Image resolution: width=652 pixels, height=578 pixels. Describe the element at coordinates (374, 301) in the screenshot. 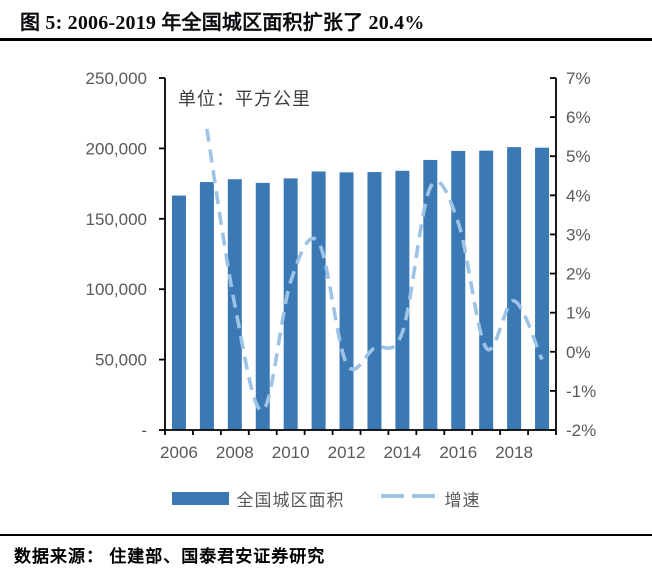

I see `bar-2013` at that location.